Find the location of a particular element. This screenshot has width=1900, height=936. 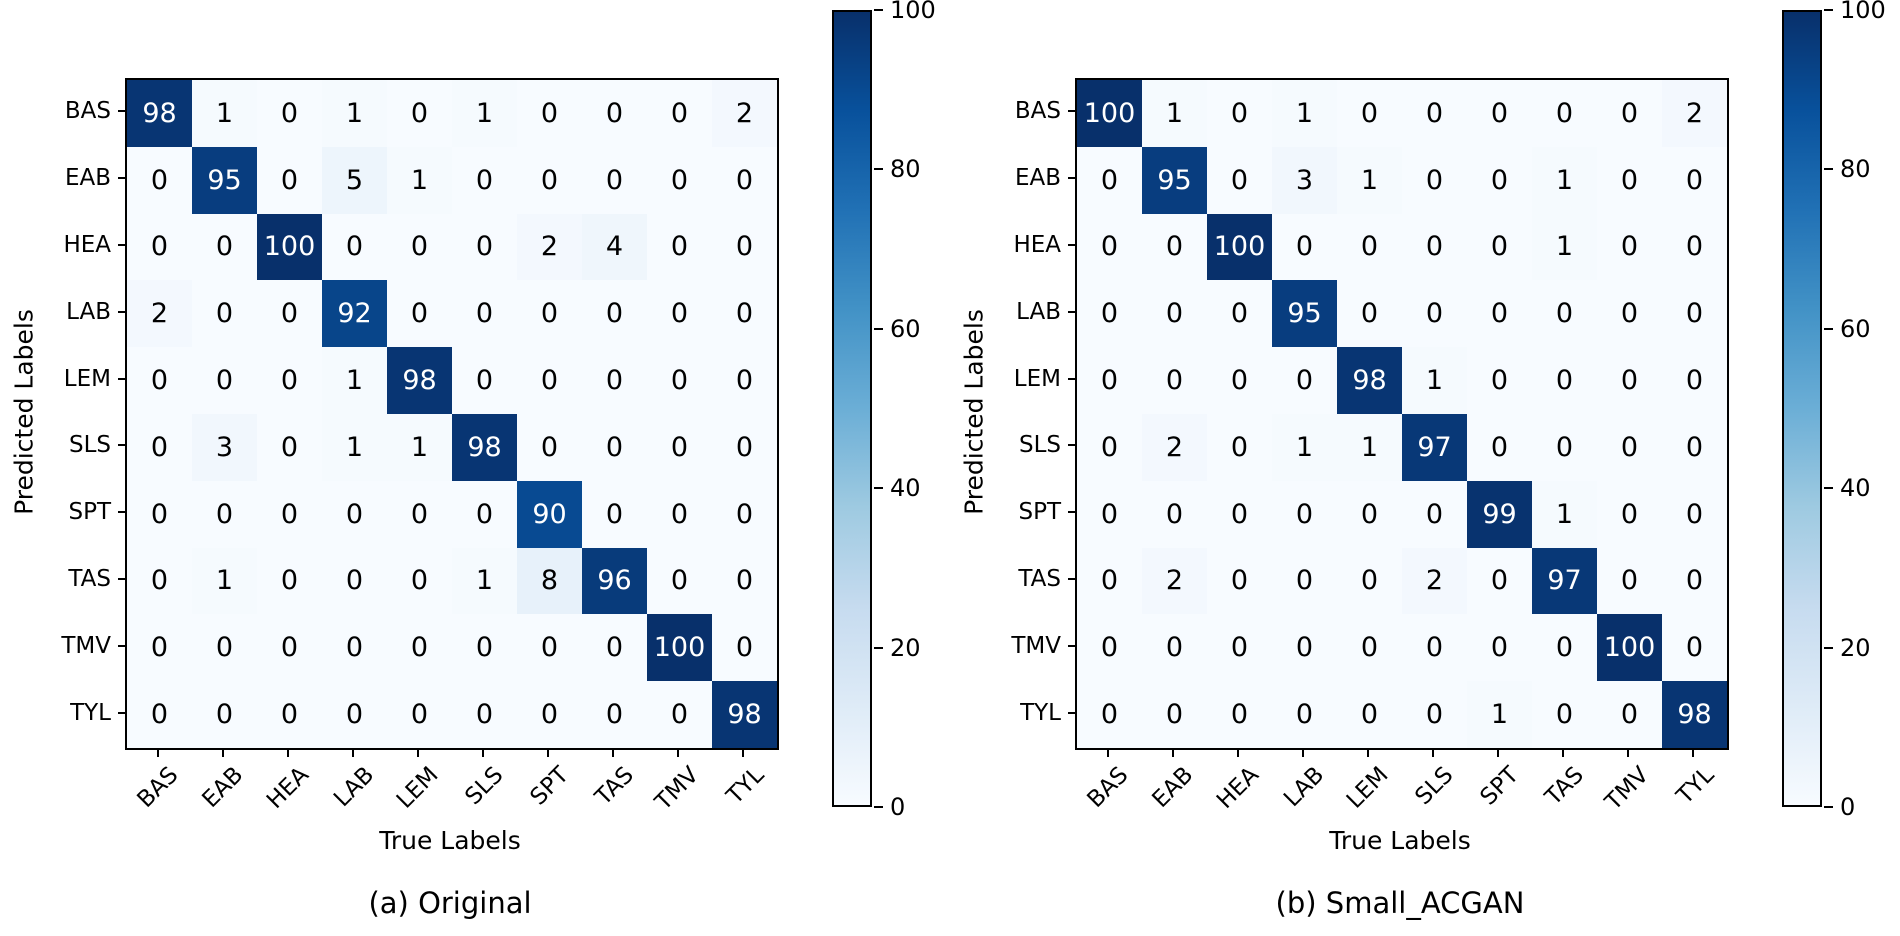

heatmap-cell: 98 is located at coordinates (159, 113).